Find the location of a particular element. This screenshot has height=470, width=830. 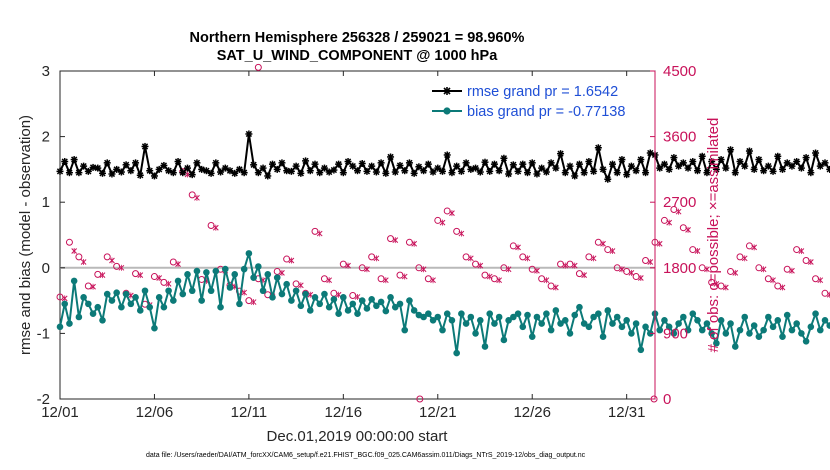

y-left-tick-label: 1 is located at coordinates (46, 202).